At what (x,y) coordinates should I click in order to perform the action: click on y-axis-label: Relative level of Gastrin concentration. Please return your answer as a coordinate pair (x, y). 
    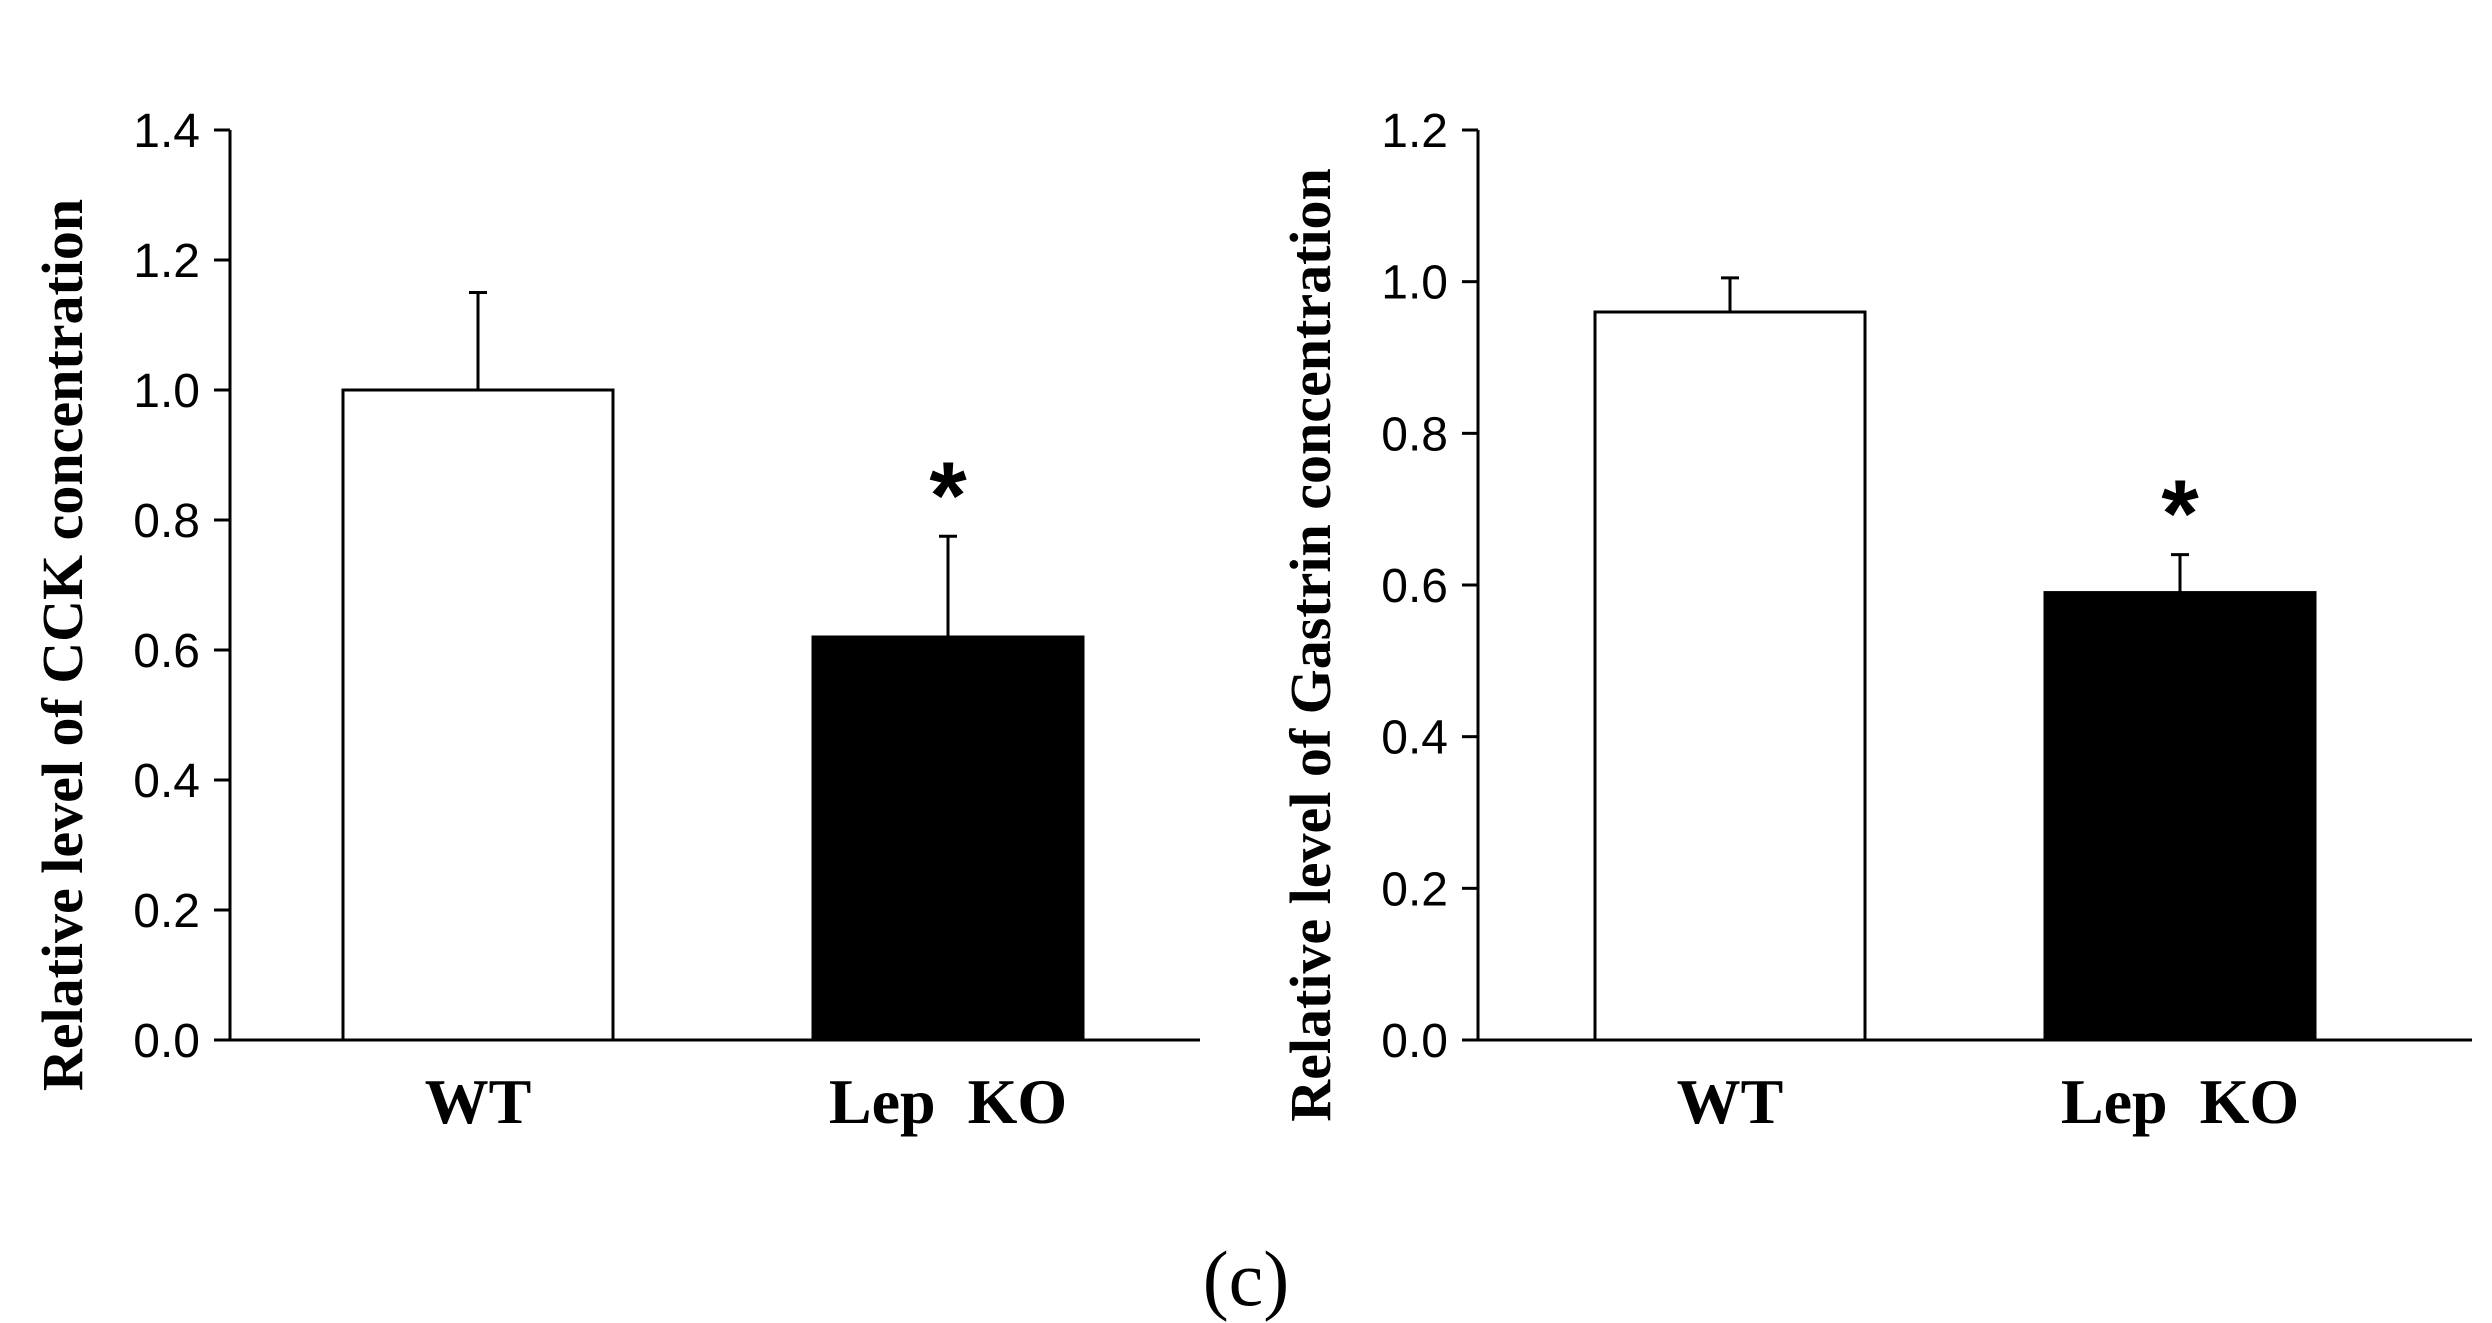
    Looking at the image, I should click on (1310, 645).